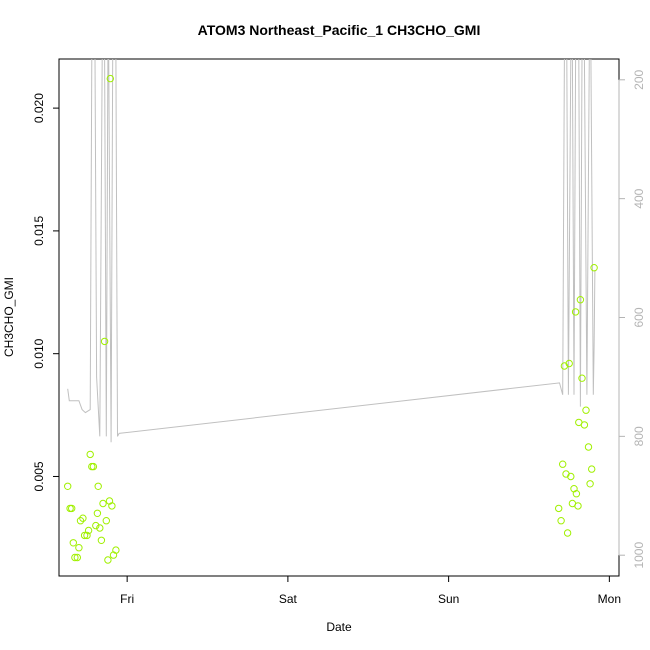 Image resolution: width=650 pixels, height=650 pixels. Describe the element at coordinates (39, 231) in the screenshot. I see `y-tick-label: 0.015` at that location.